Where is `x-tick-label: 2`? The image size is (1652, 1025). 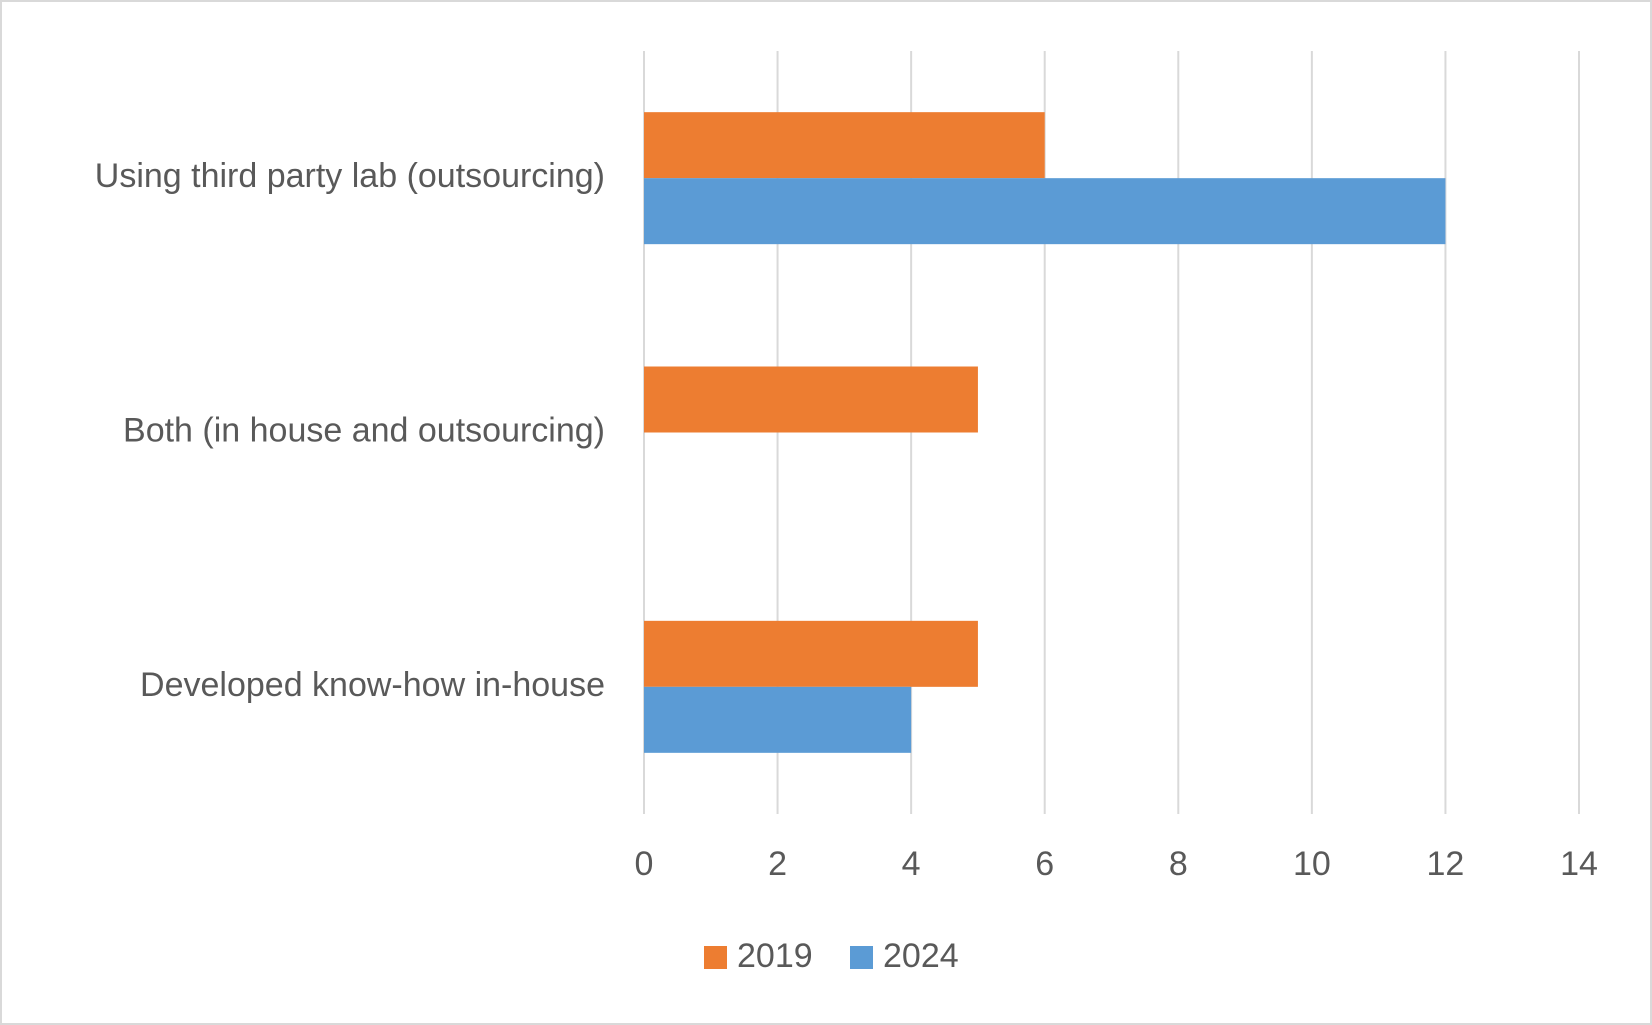 x-tick-label: 2 is located at coordinates (777, 864).